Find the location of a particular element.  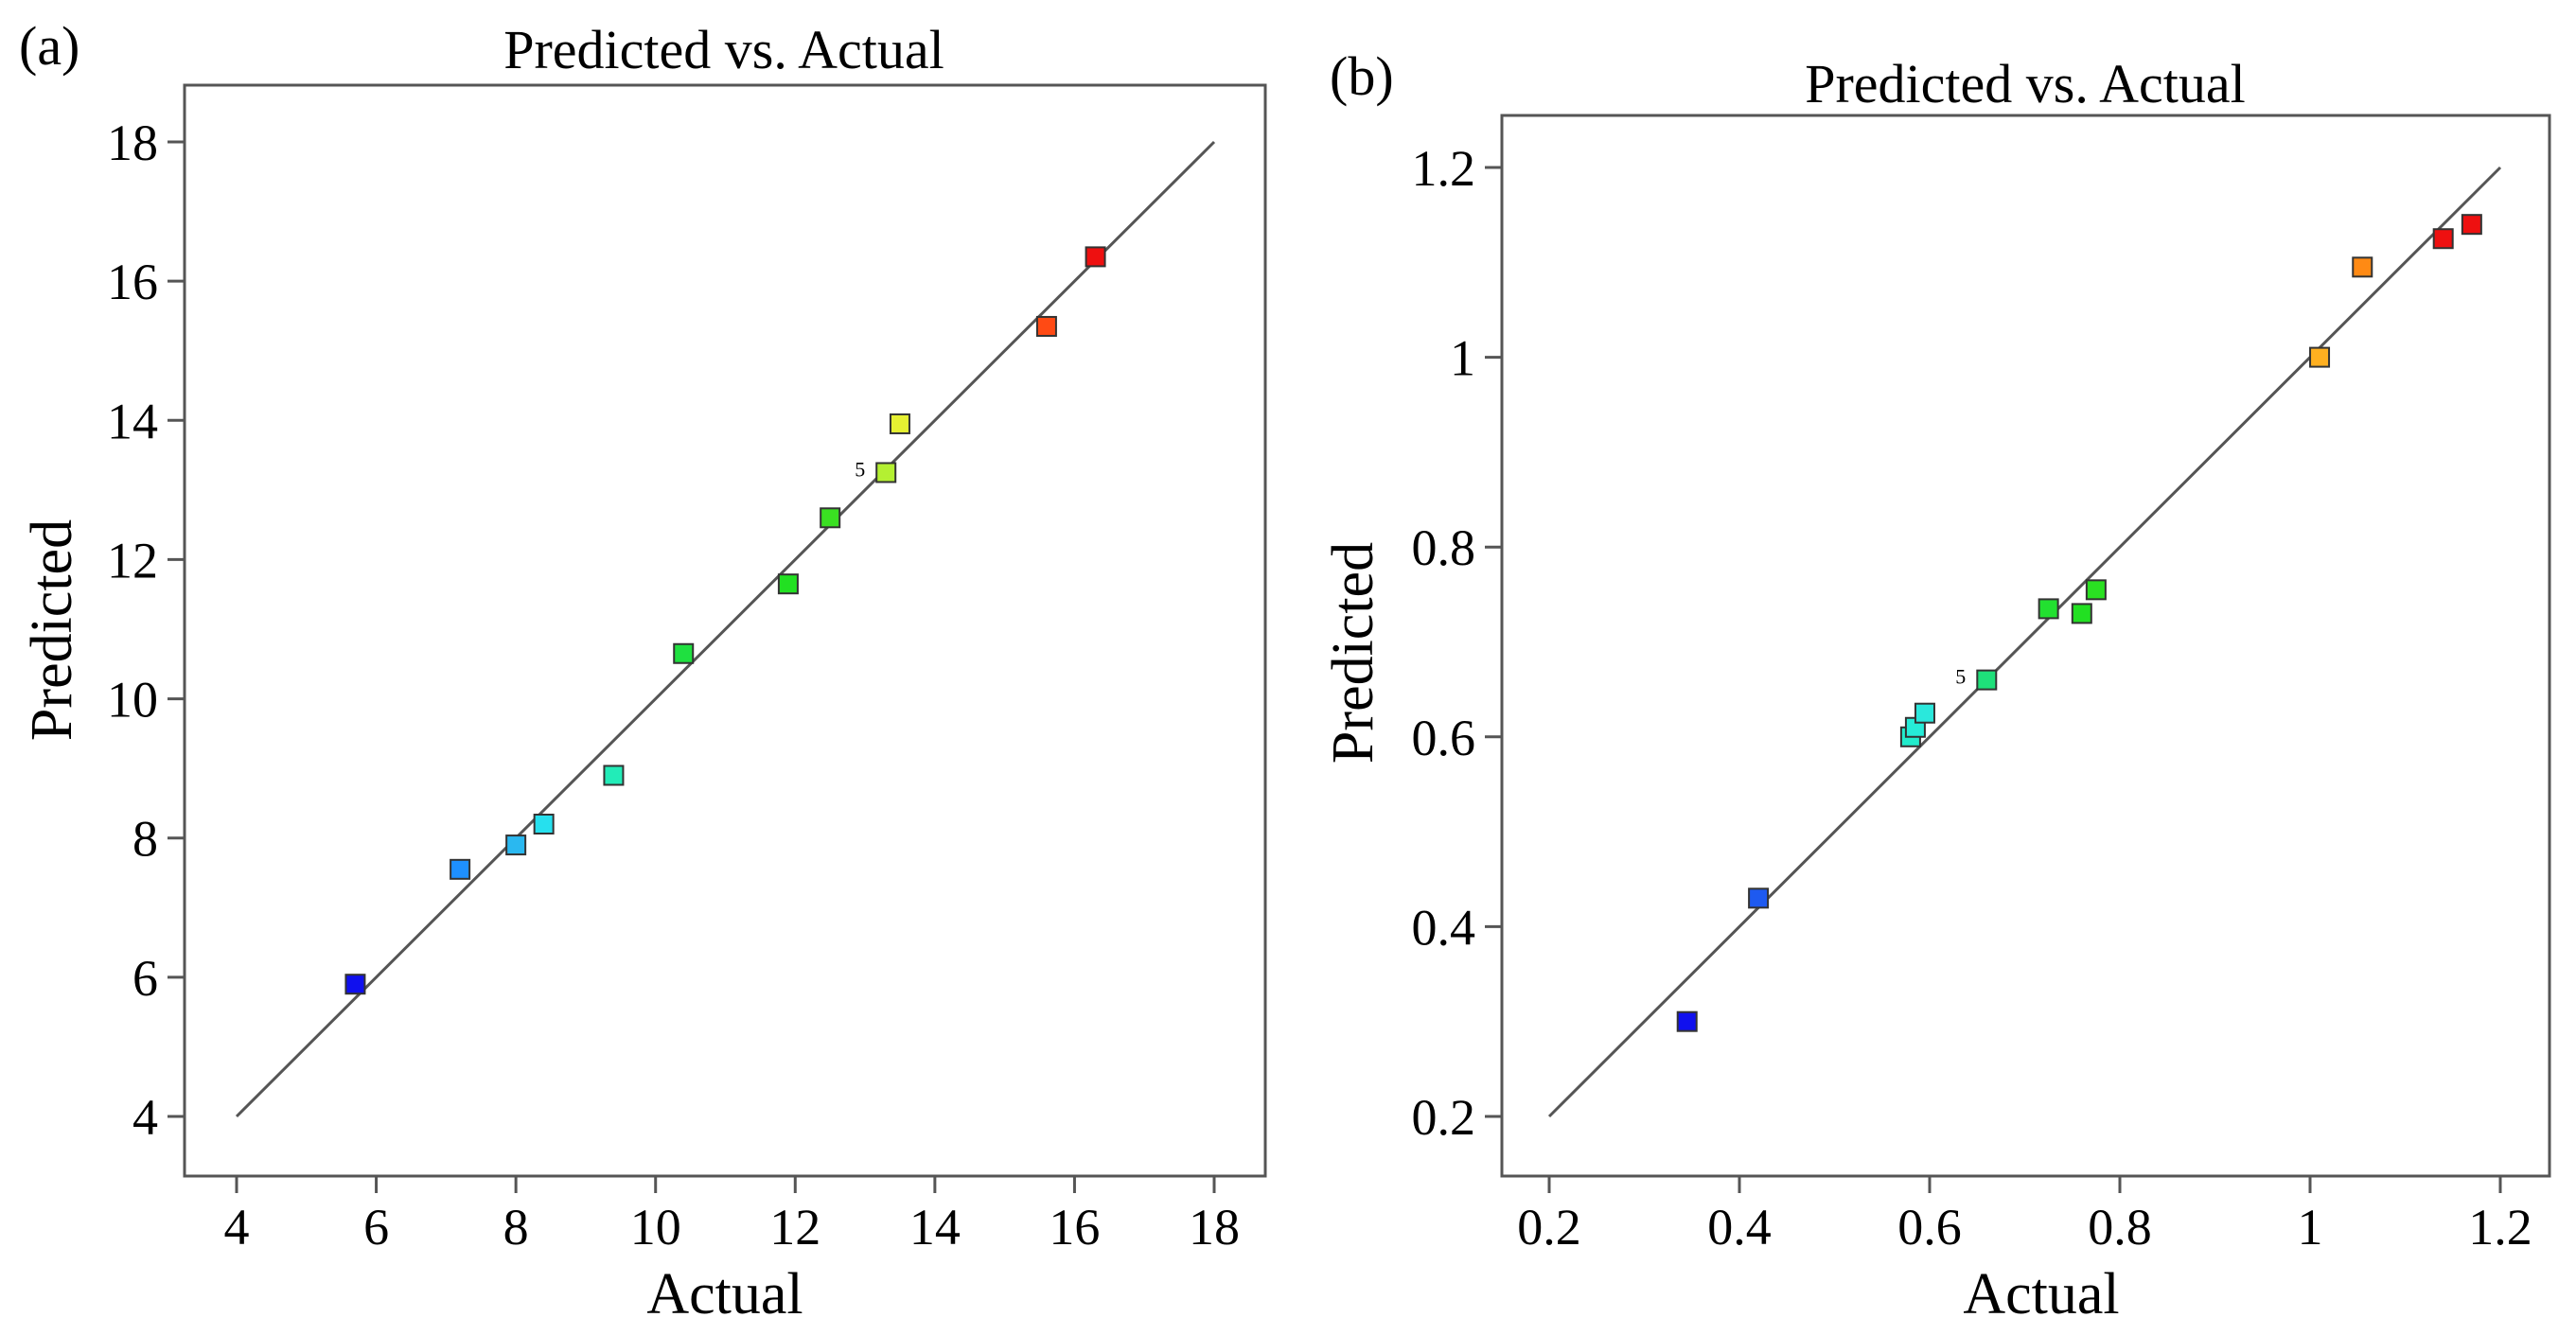

panel-b-point-annotation: 5 is located at coordinates (1960, 677).